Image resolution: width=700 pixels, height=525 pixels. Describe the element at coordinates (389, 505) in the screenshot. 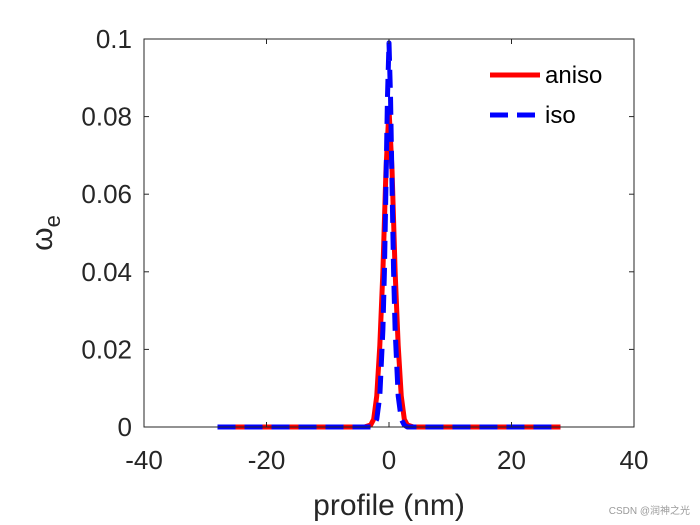

I see `x-axis-label: profile (nm)` at that location.